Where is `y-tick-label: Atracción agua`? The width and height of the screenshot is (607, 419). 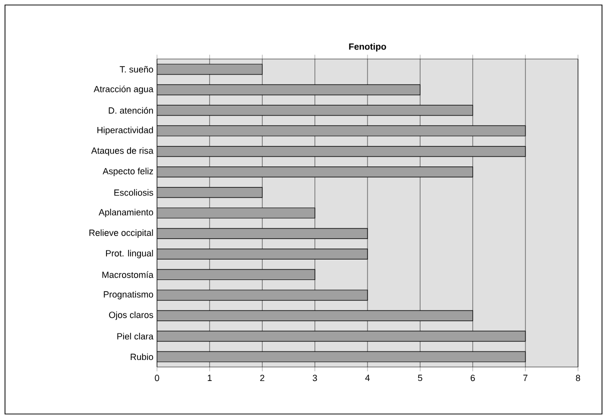
y-tick-label: Atracción agua is located at coordinates (124, 90).